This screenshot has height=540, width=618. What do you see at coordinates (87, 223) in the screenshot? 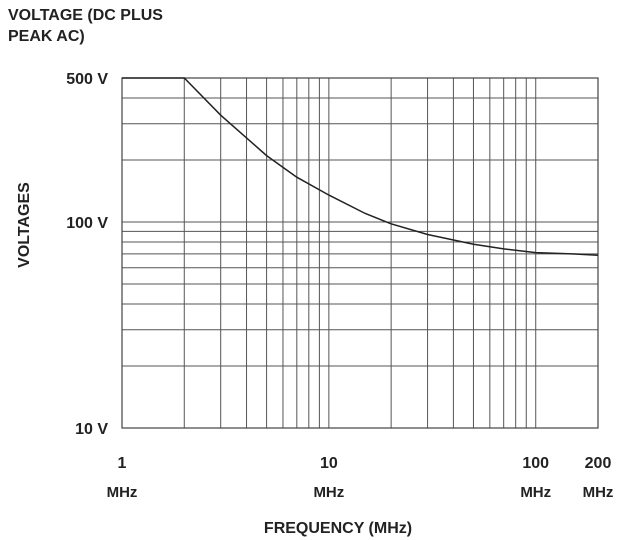
I see `y-tick-label: 100 V` at bounding box center [87, 223].